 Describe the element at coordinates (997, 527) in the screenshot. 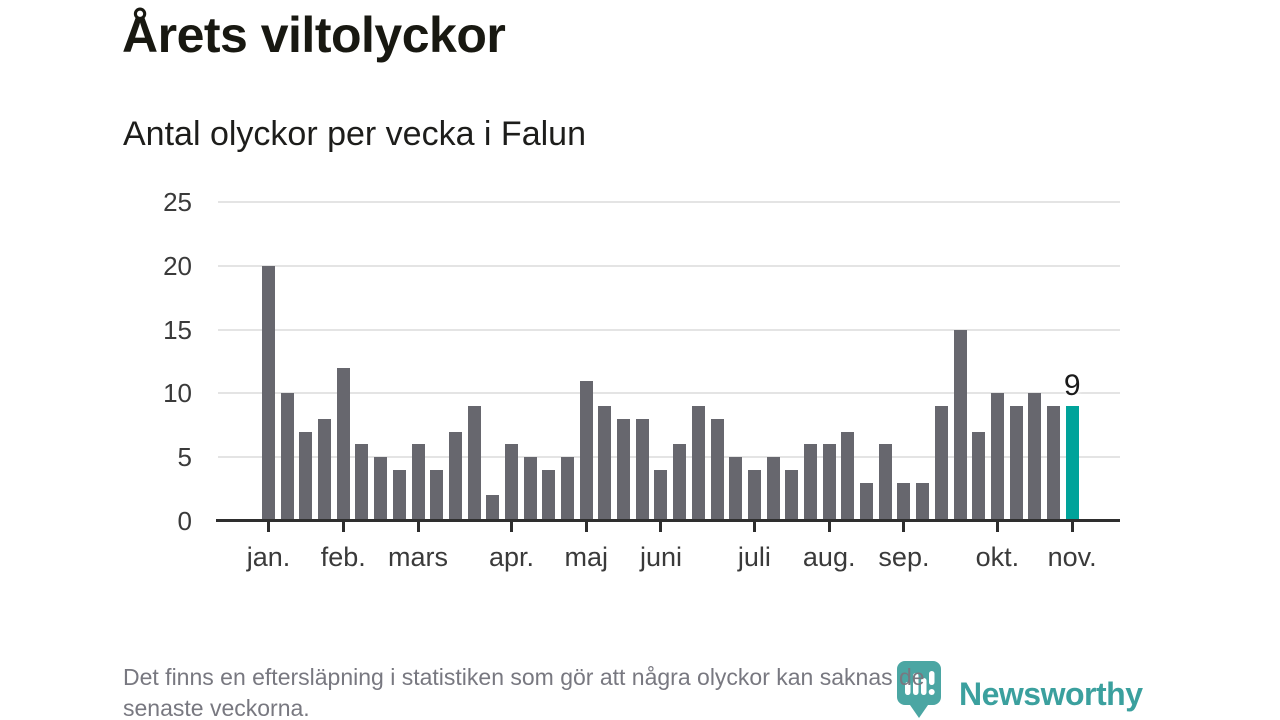

I see `x-axis-tick-okt` at that location.